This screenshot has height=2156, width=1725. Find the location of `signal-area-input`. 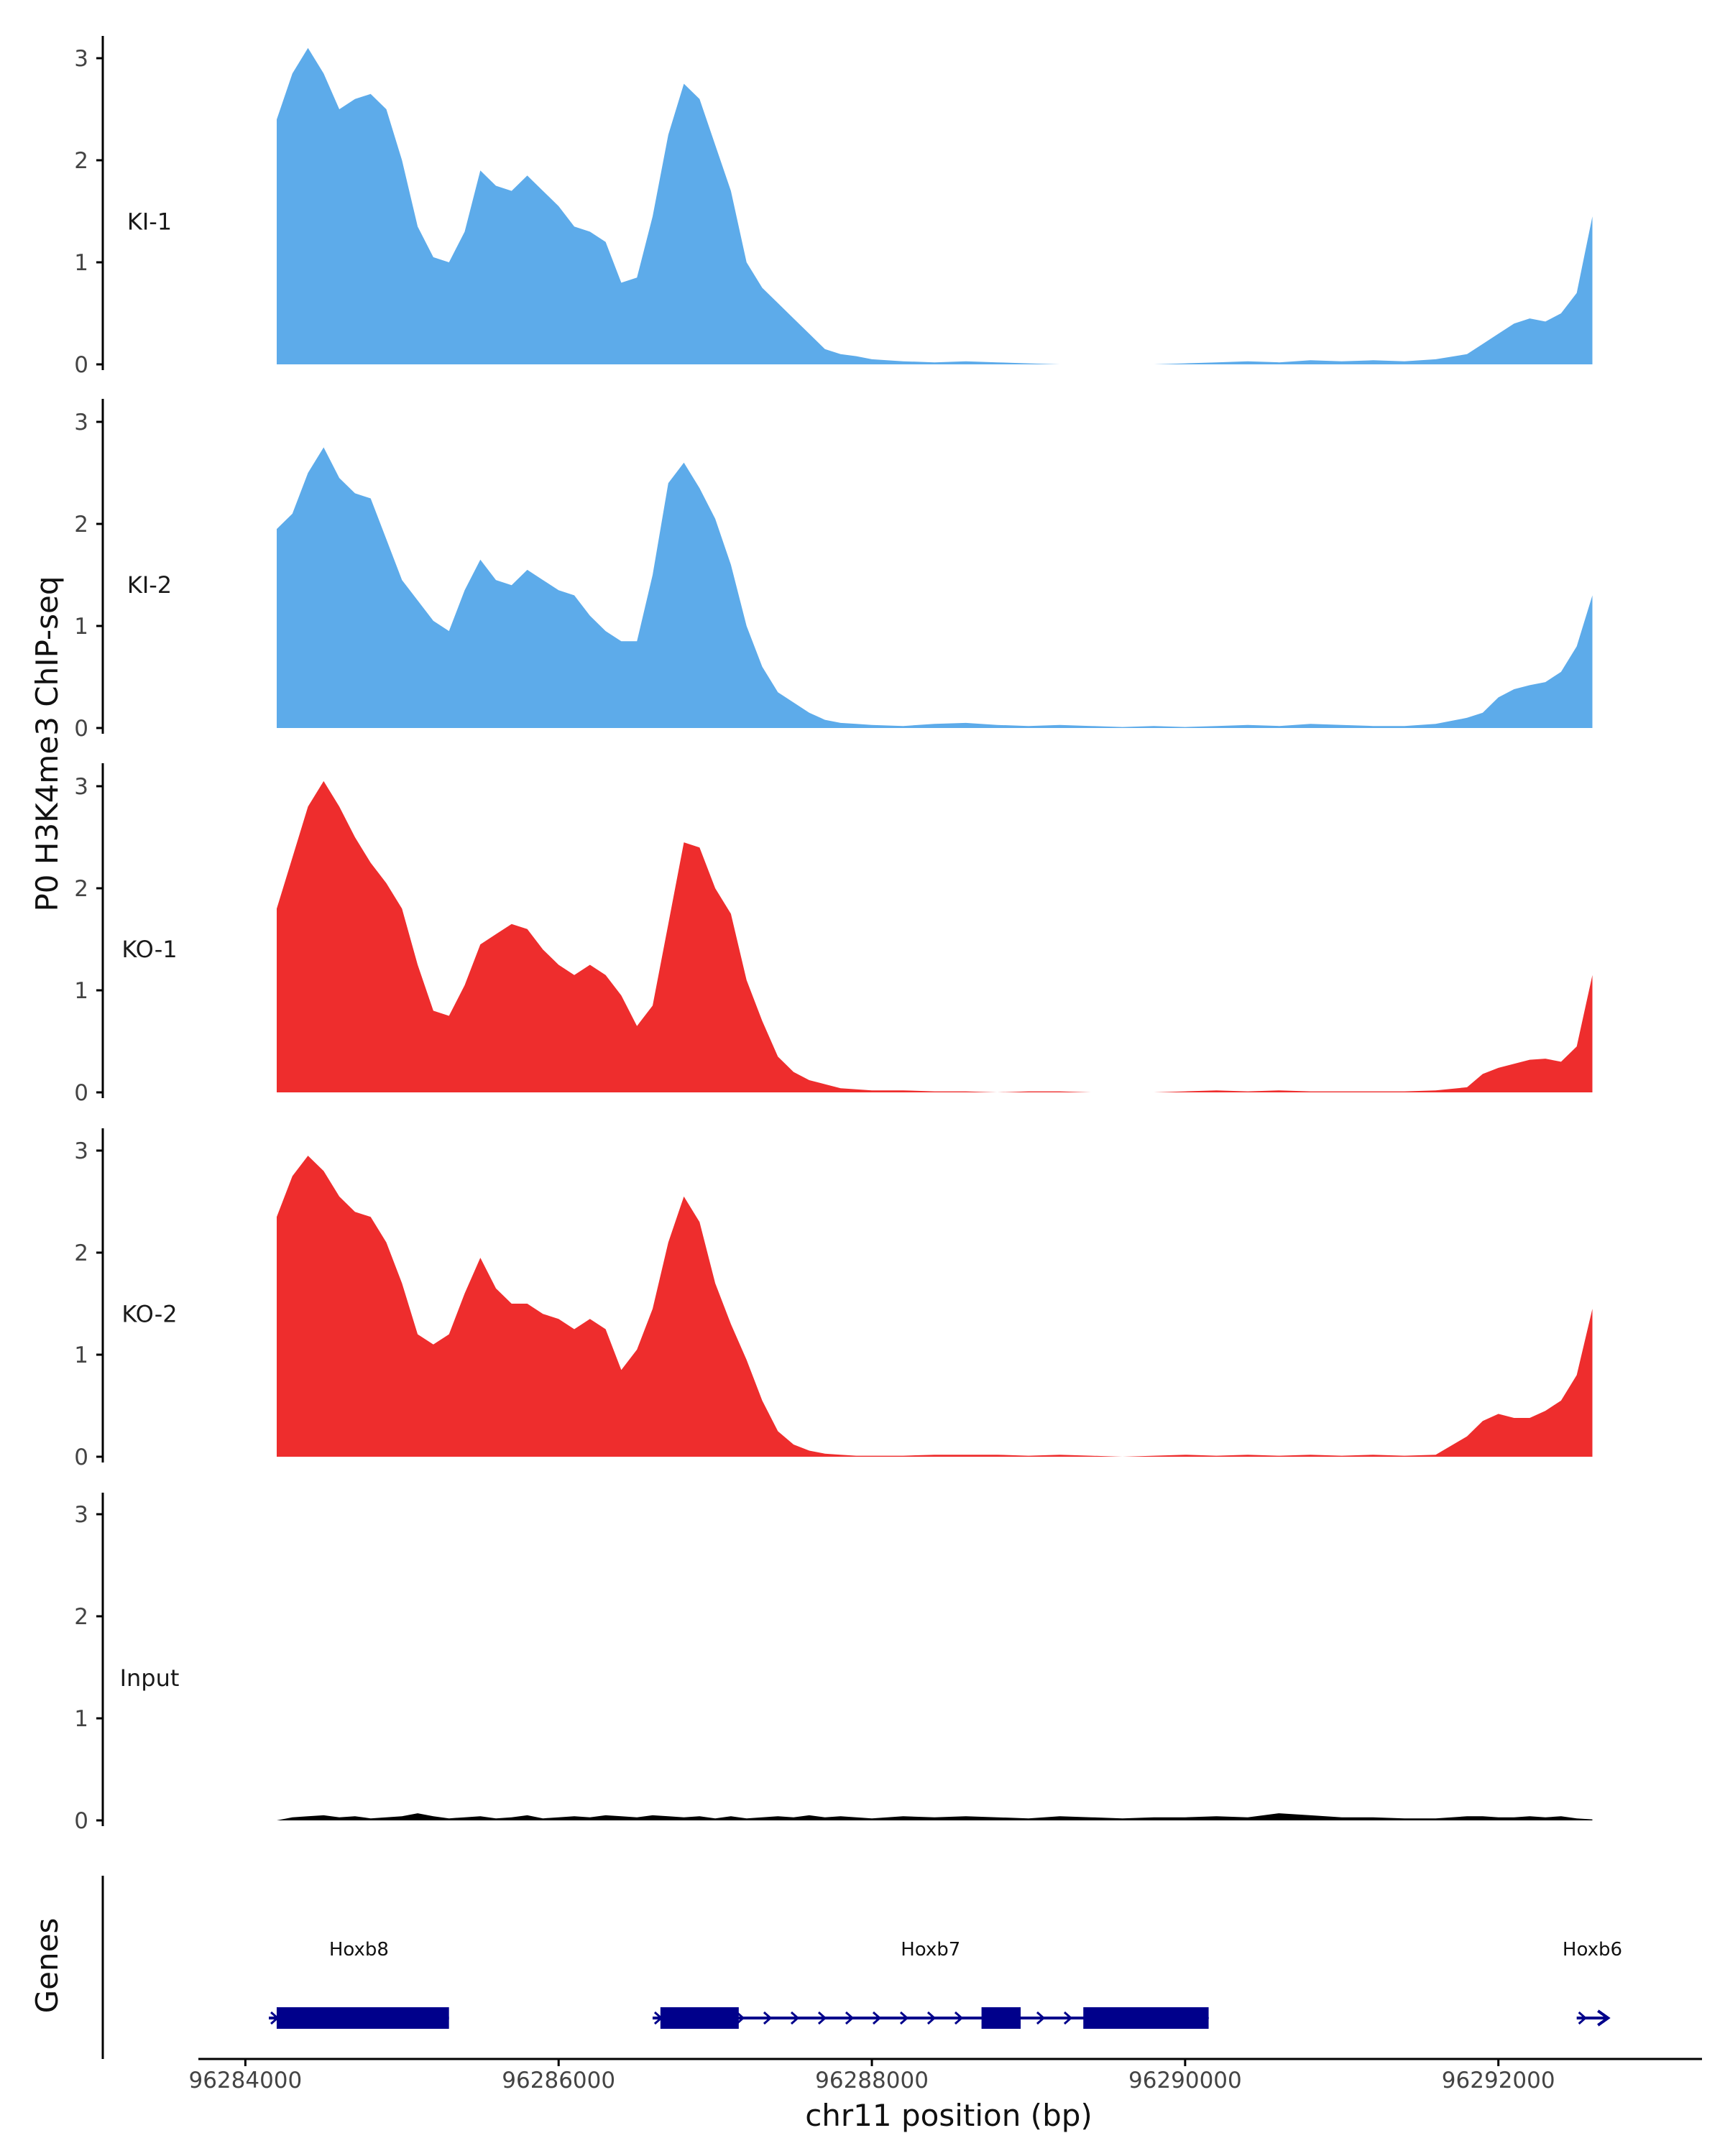

signal-area-input is located at coordinates (935, 1817).